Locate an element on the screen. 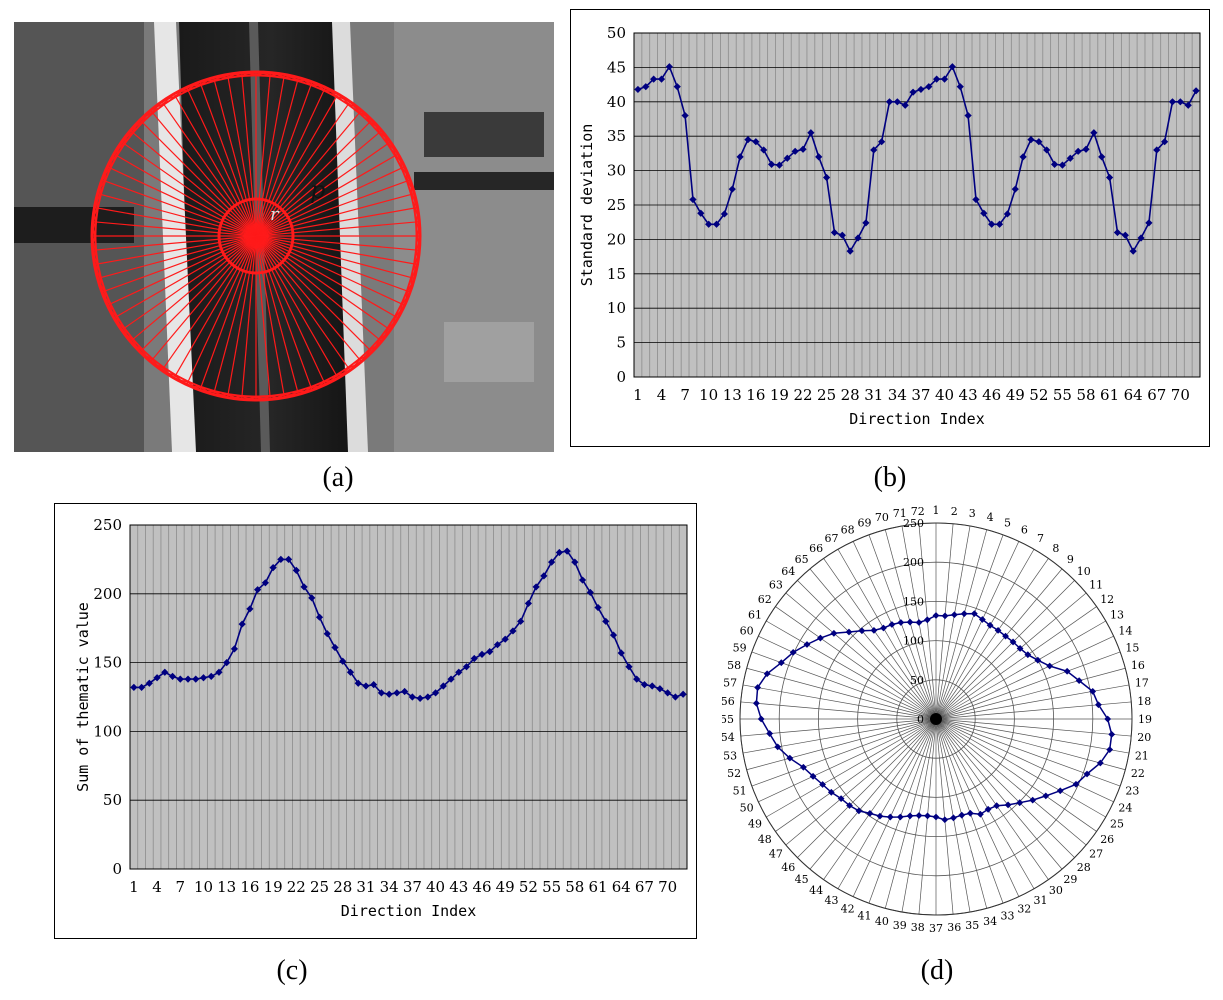 This screenshot has height=1000, width=1223. angle-label: 39 is located at coordinates (900, 925).